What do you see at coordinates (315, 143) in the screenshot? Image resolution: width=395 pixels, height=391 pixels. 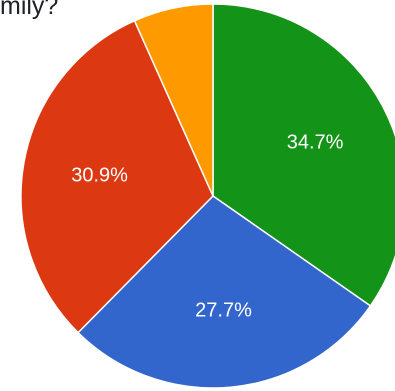 I see `pie-slice-label: 34.7%` at bounding box center [315, 143].